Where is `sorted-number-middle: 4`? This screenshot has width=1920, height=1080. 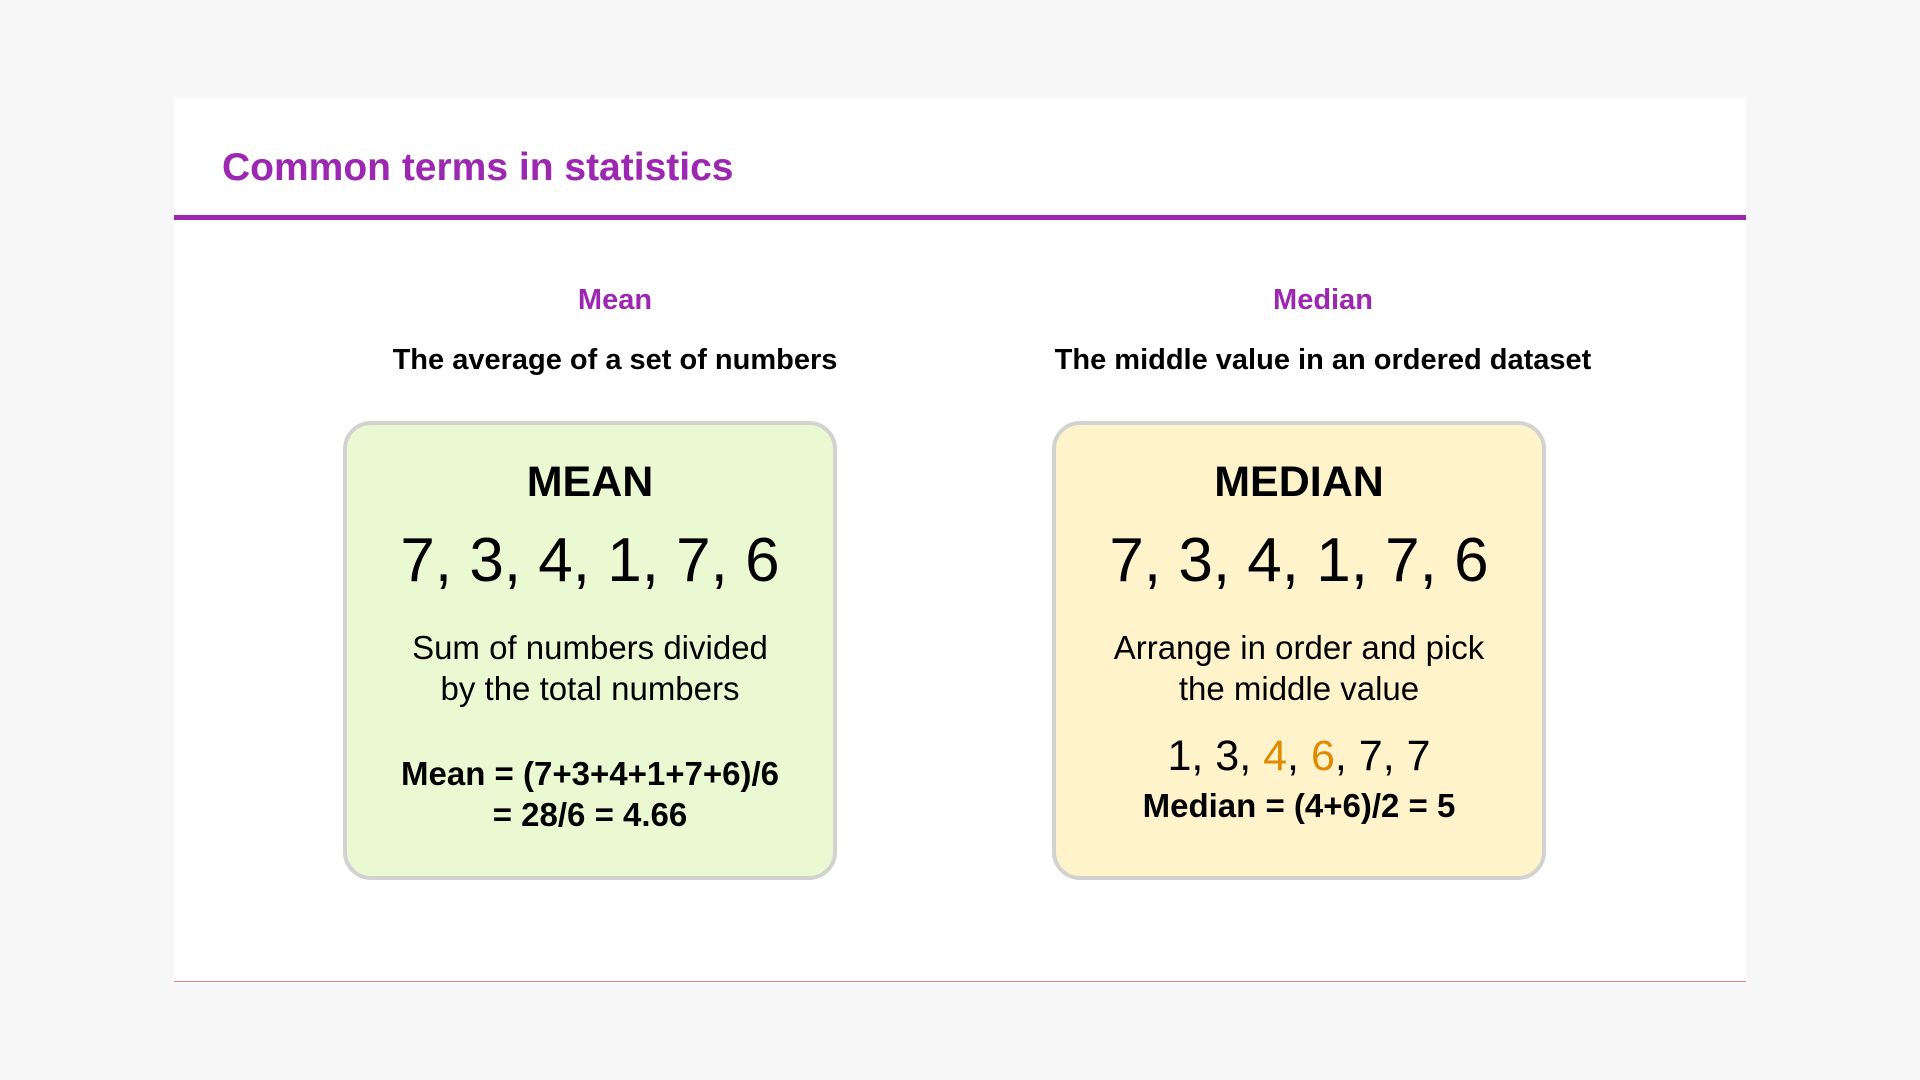 sorted-number-middle: 4 is located at coordinates (1275, 756).